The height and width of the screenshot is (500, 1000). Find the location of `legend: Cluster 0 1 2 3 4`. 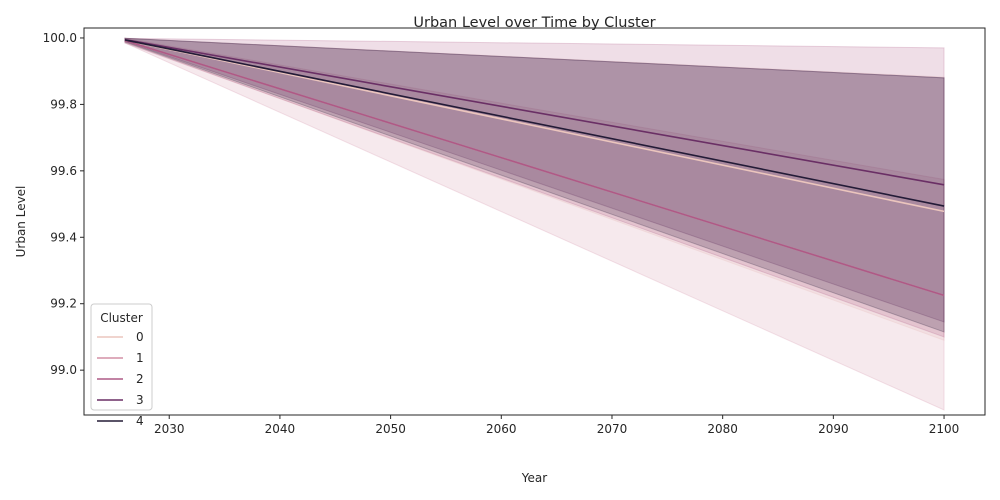

legend: Cluster 0 1 2 3 4 is located at coordinates (121, 365).